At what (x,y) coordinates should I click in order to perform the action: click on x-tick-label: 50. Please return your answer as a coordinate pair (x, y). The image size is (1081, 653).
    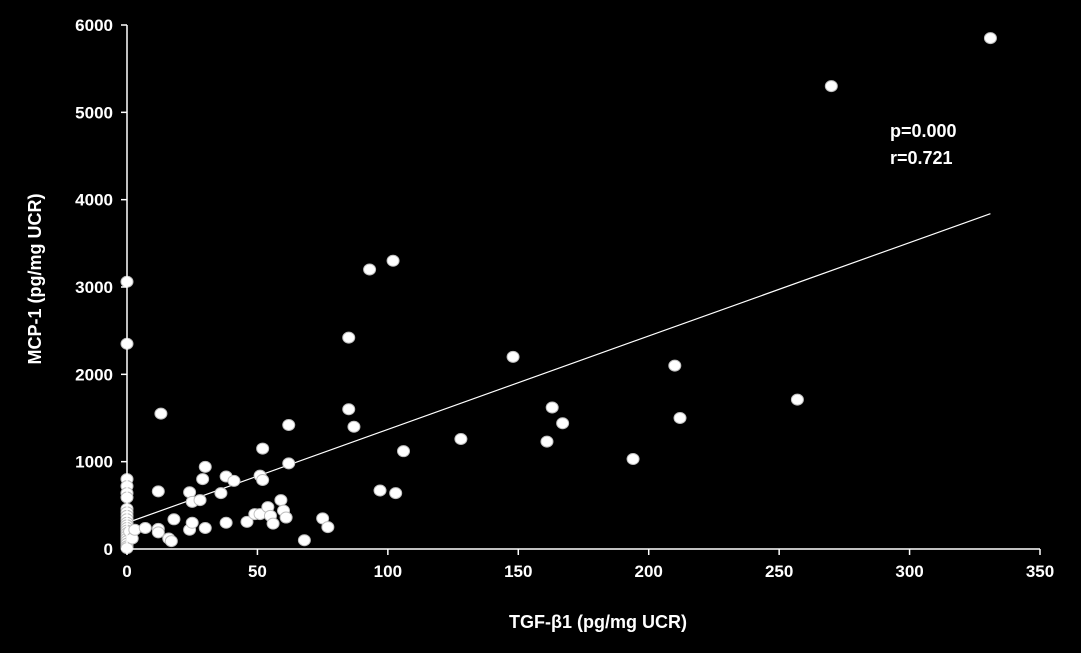
    Looking at the image, I should click on (257, 571).